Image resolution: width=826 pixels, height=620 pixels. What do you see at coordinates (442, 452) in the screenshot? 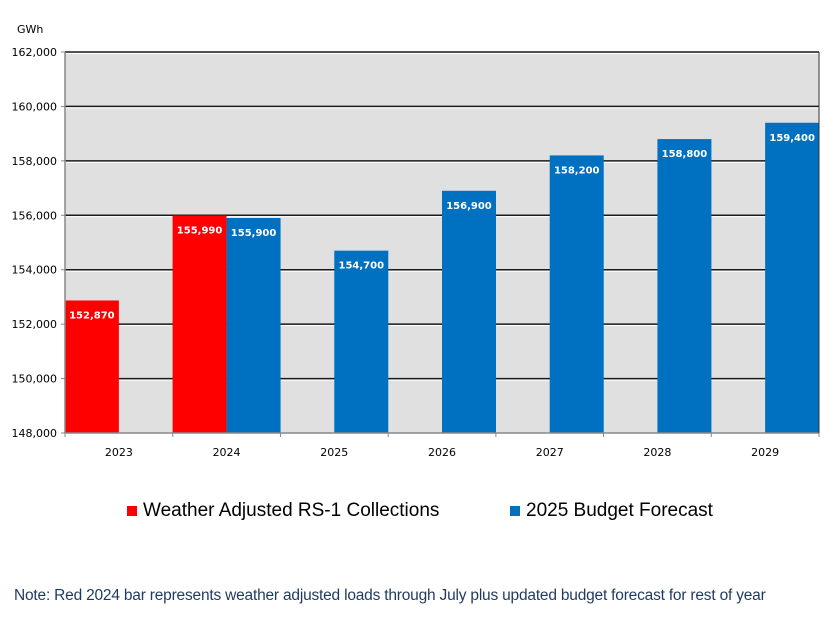
I see `x-tick-label: 2026` at bounding box center [442, 452].